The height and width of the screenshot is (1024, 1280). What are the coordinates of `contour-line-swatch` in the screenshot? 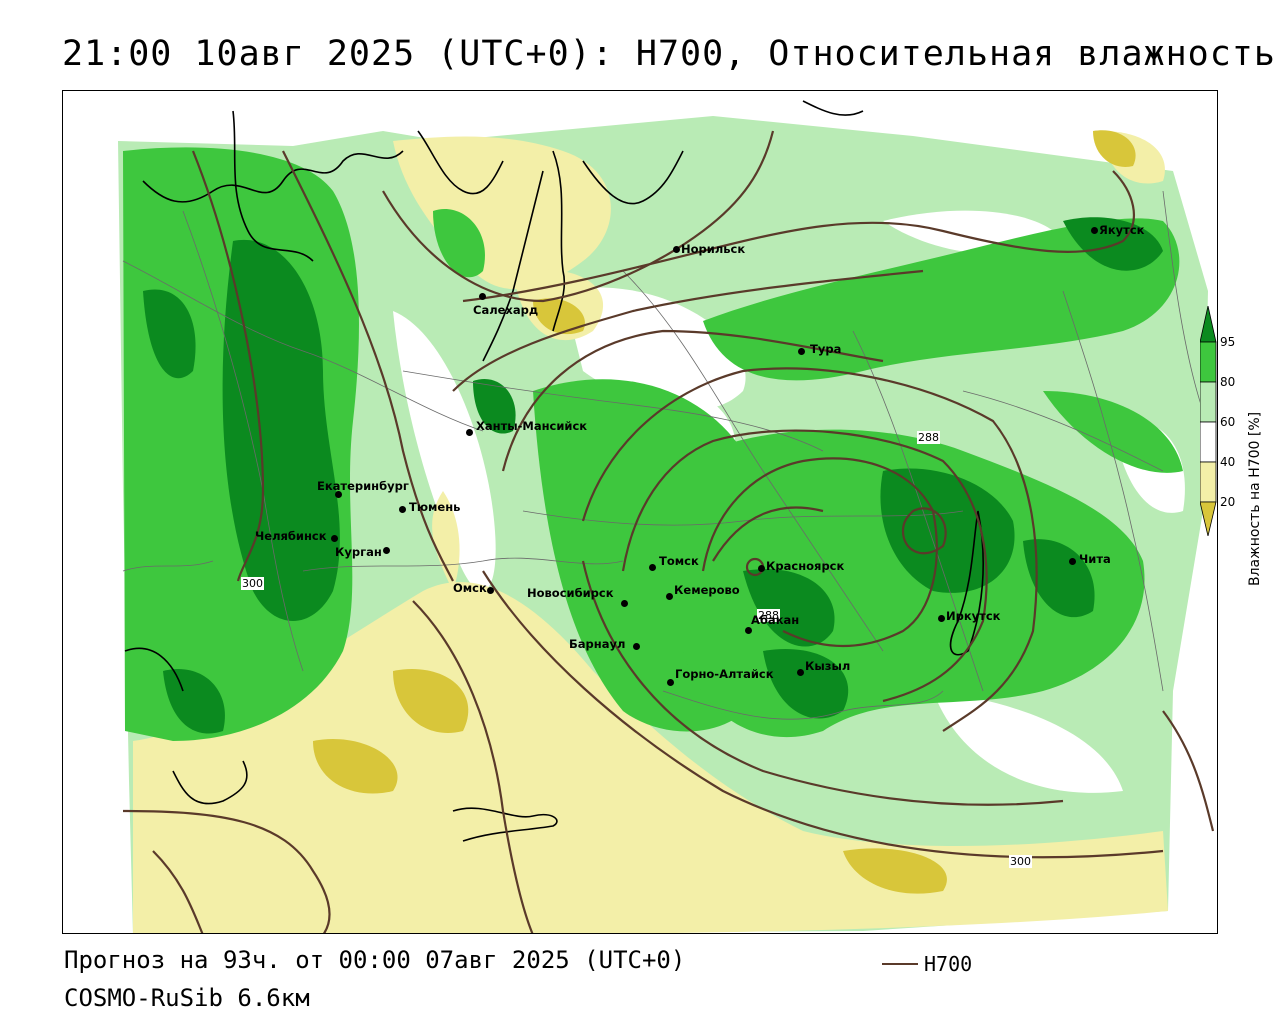 It's located at (900, 964).